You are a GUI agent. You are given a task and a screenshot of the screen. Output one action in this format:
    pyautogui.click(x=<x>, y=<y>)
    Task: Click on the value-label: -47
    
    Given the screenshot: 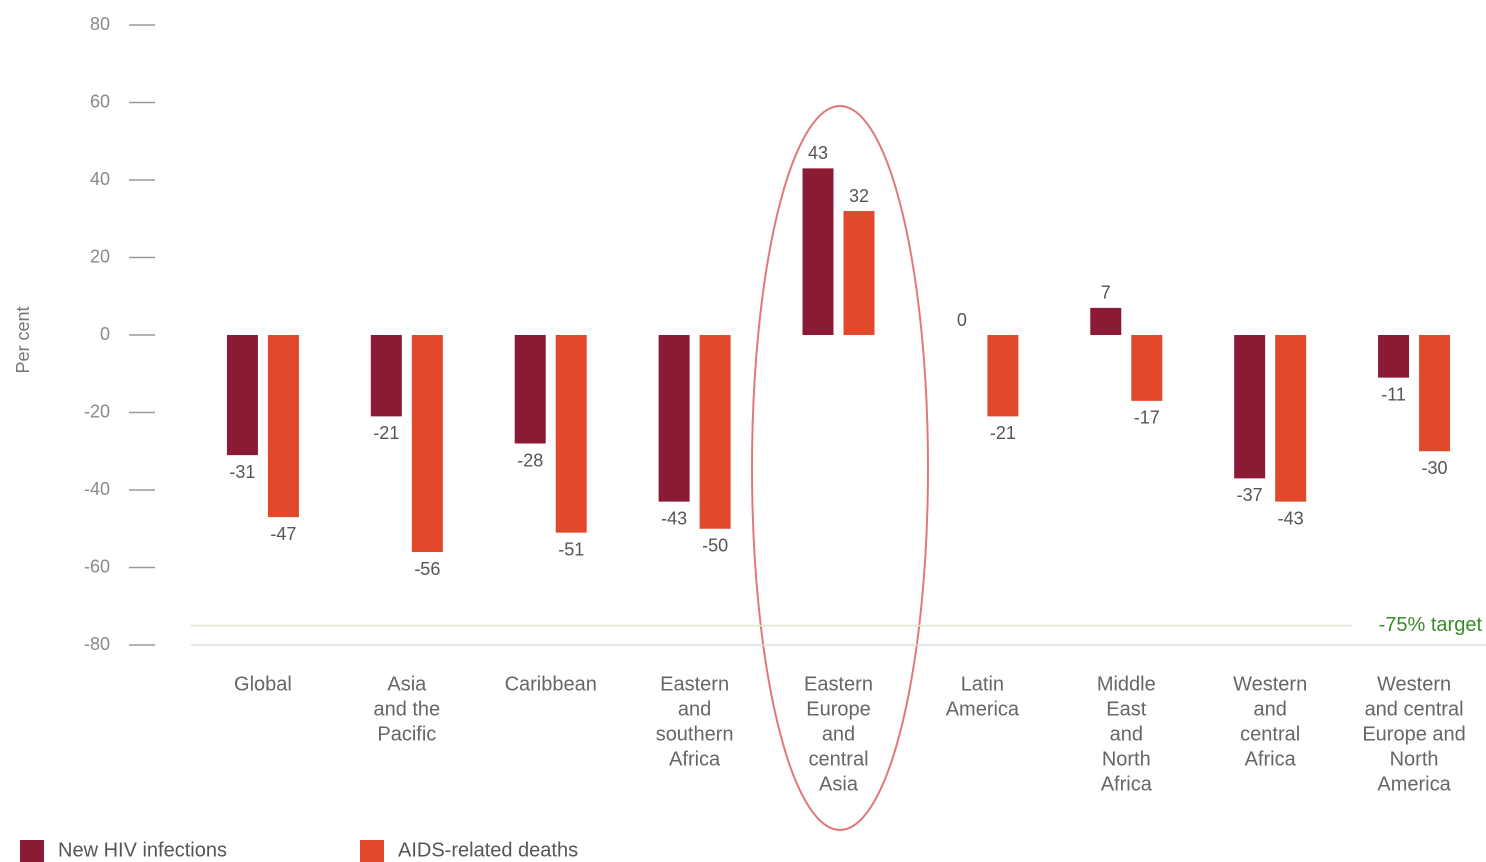 What is the action you would take?
    pyautogui.click(x=283, y=534)
    